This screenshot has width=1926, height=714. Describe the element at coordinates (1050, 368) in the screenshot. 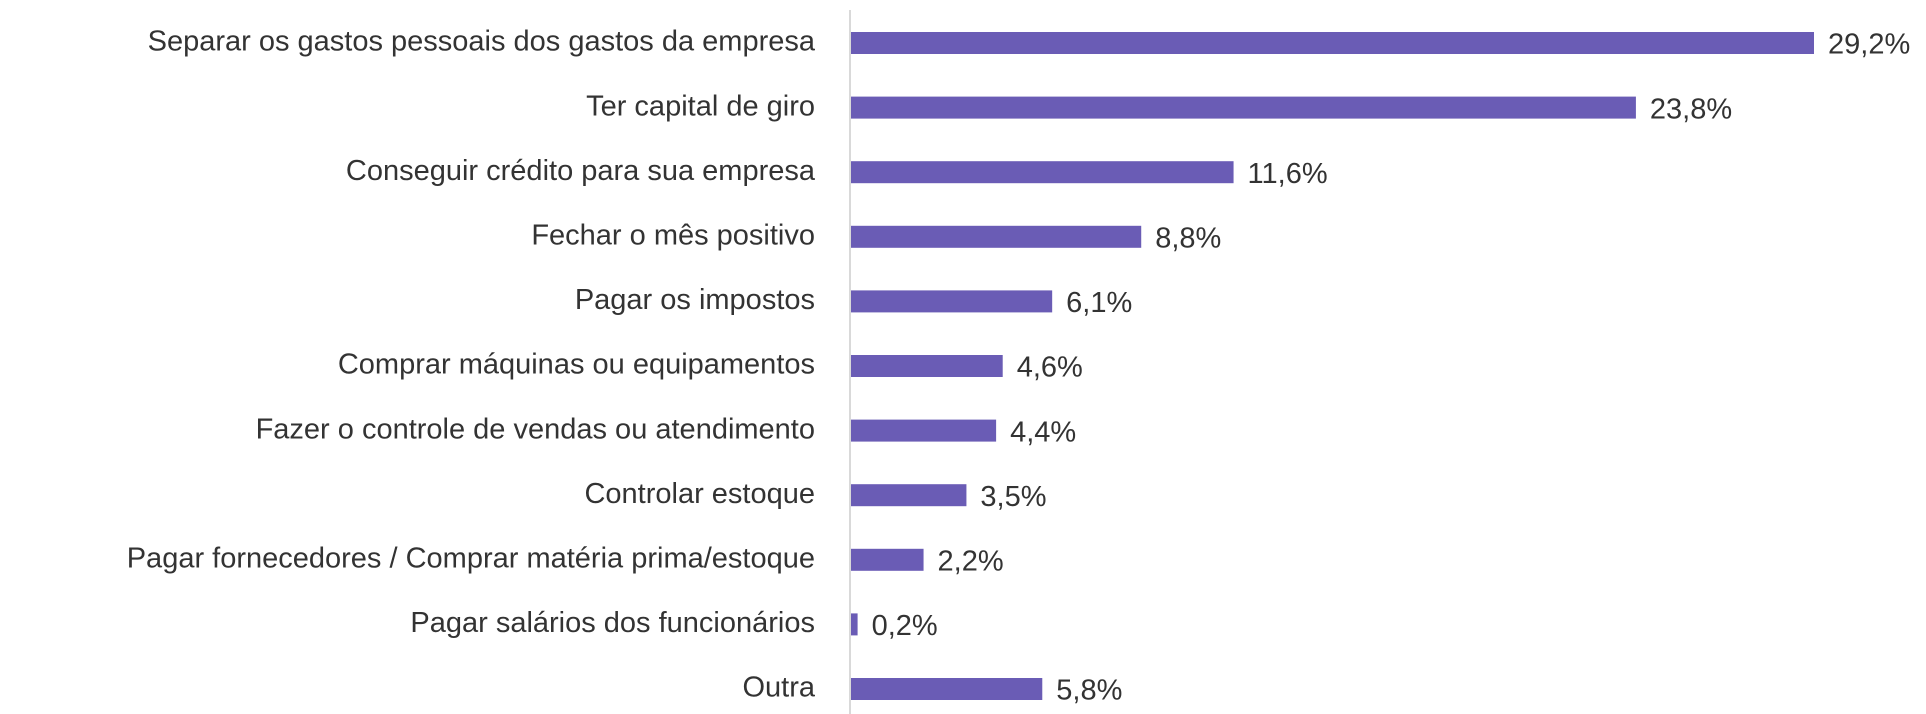

I see `data-label: 4,6%` at that location.